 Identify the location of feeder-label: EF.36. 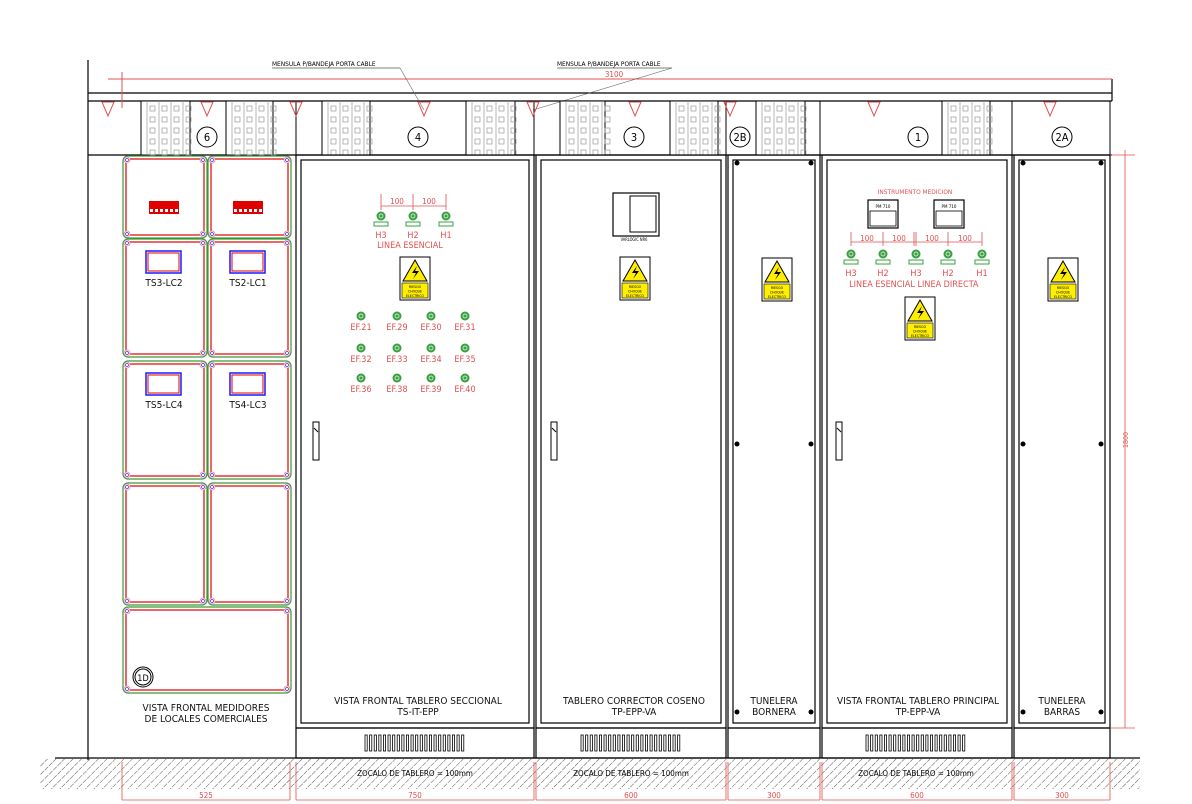
(360, 390).